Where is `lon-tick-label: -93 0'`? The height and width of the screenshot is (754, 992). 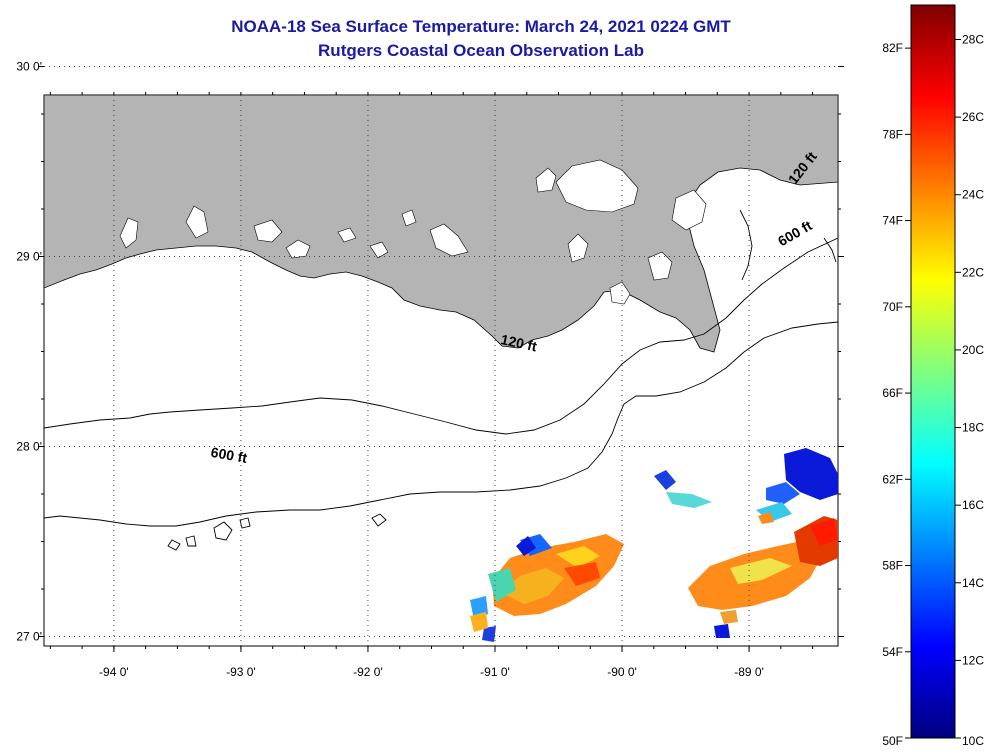
lon-tick-label: -93 0' is located at coordinates (241, 672).